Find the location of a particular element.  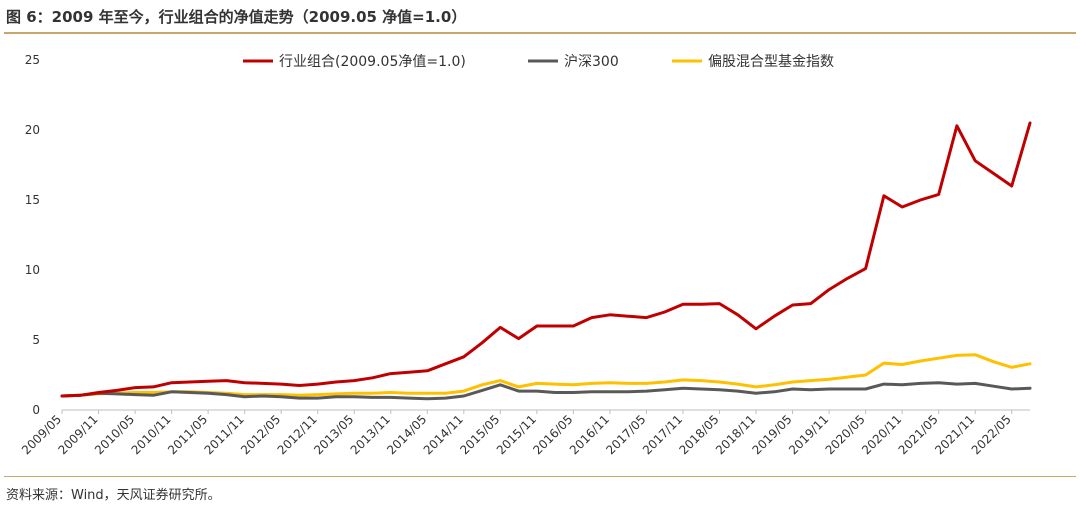

y-tick-label: 10 is located at coordinates (32, 270).